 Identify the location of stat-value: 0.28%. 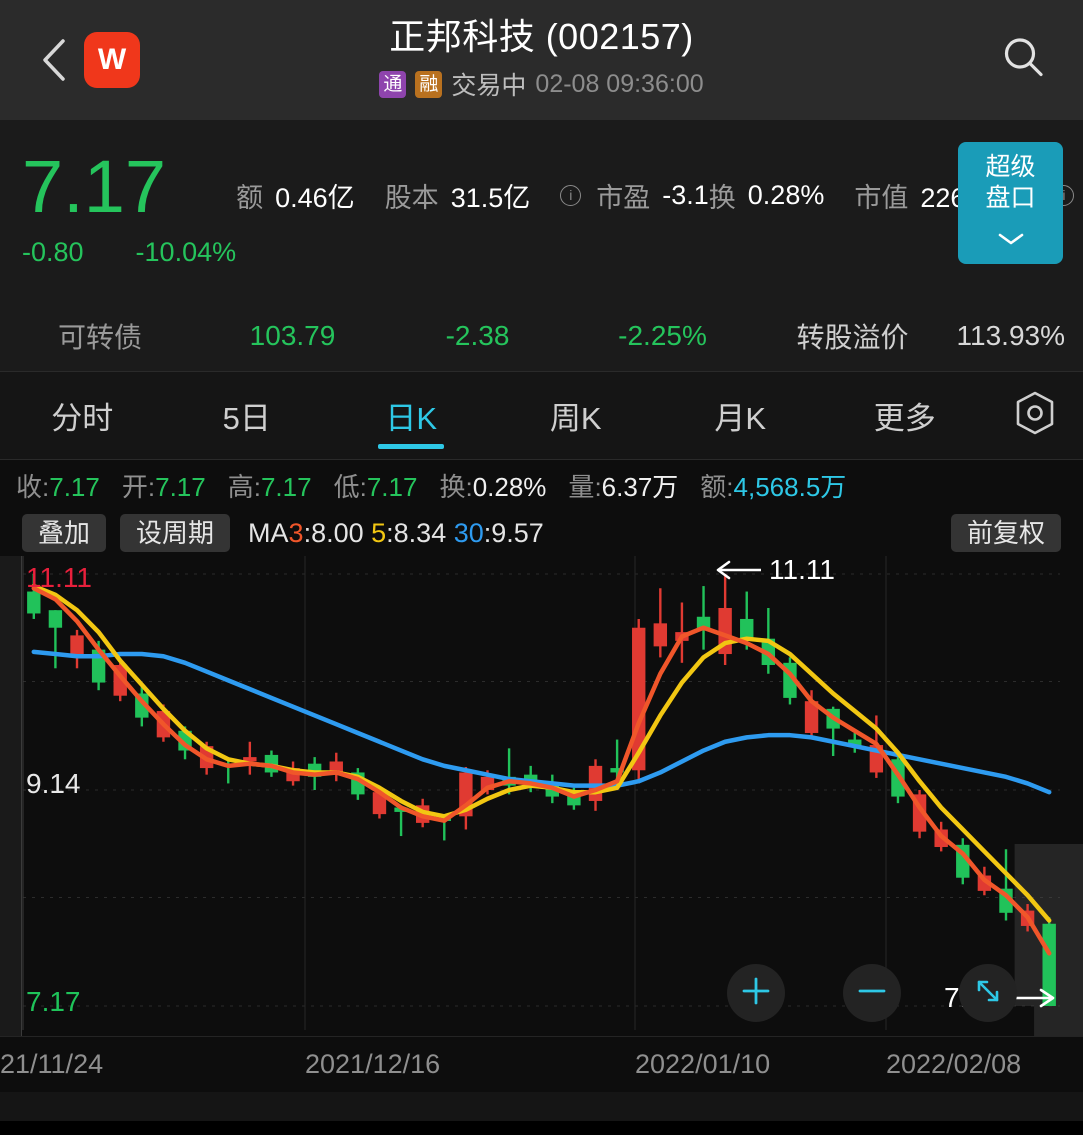
(786, 194).